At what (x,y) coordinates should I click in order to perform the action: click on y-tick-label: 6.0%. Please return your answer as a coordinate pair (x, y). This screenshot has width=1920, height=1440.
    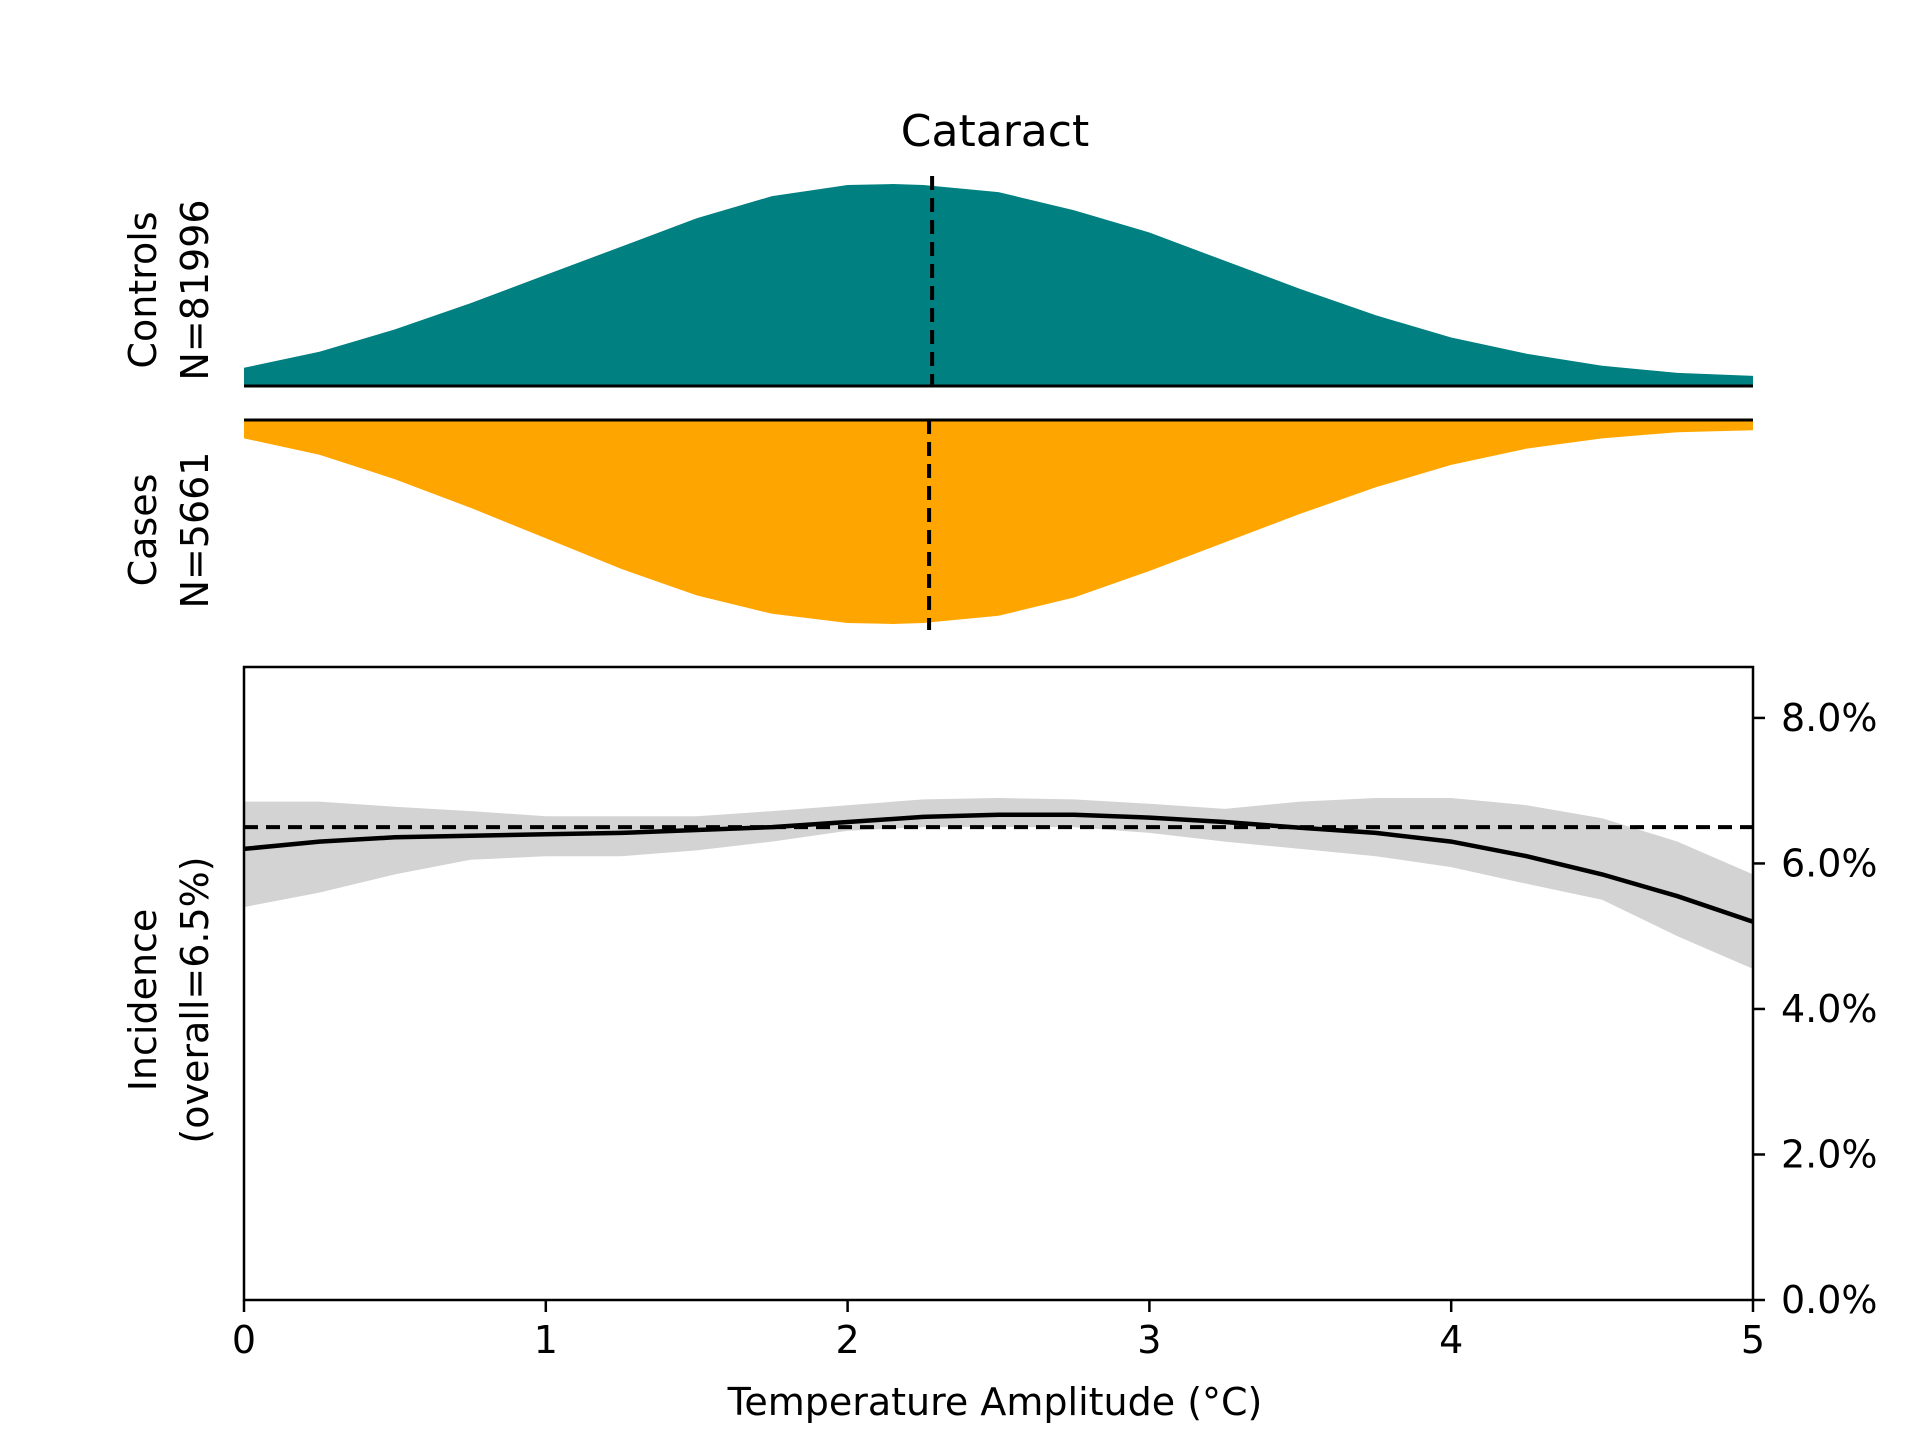
    Looking at the image, I should click on (1829, 863).